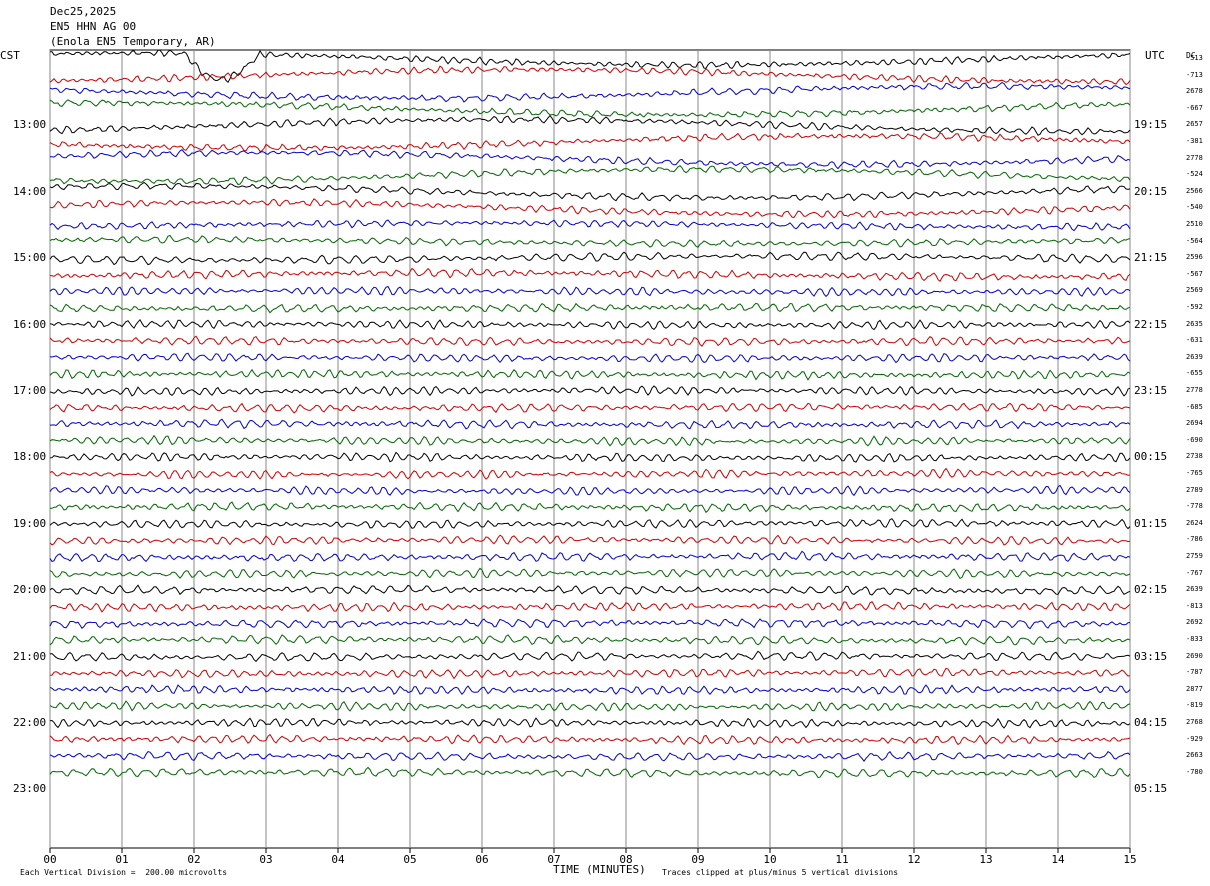 The image size is (1210, 886). What do you see at coordinates (1151, 457) in the screenshot?
I see `utc-hour-label: 00:15` at bounding box center [1151, 457].